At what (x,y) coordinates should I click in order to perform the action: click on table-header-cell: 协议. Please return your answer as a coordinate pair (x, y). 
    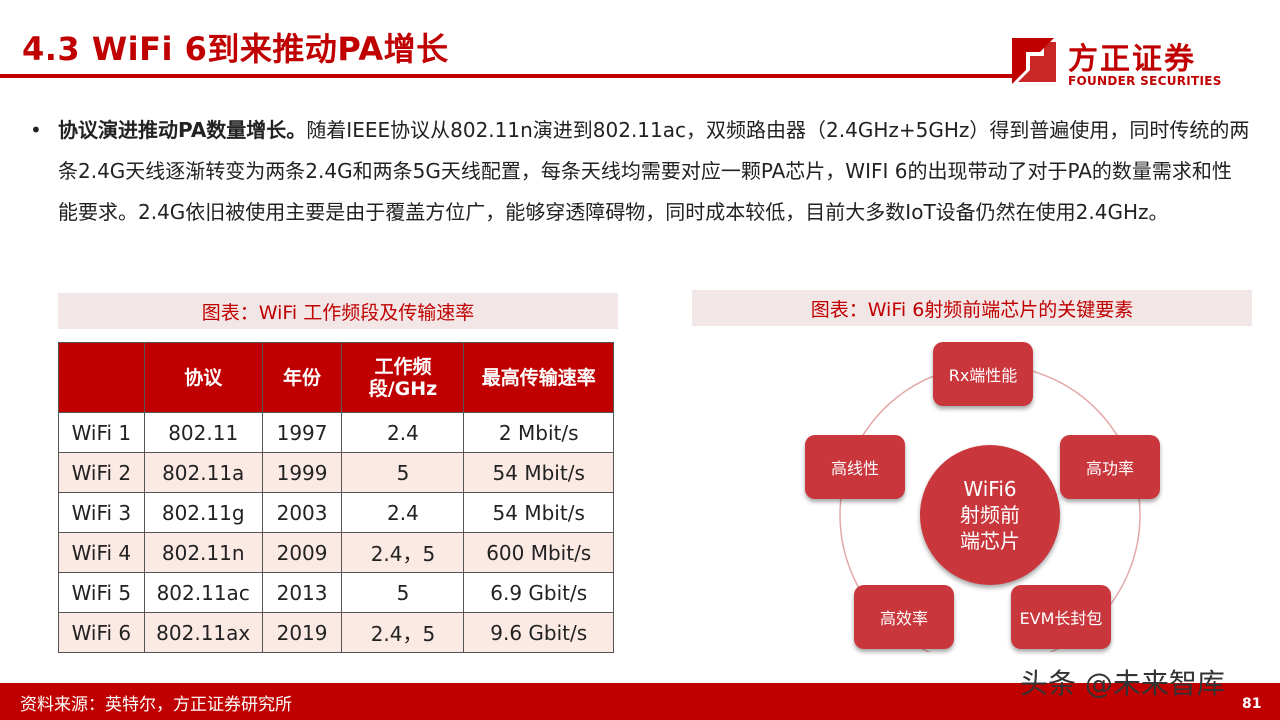
    Looking at the image, I should click on (203, 377).